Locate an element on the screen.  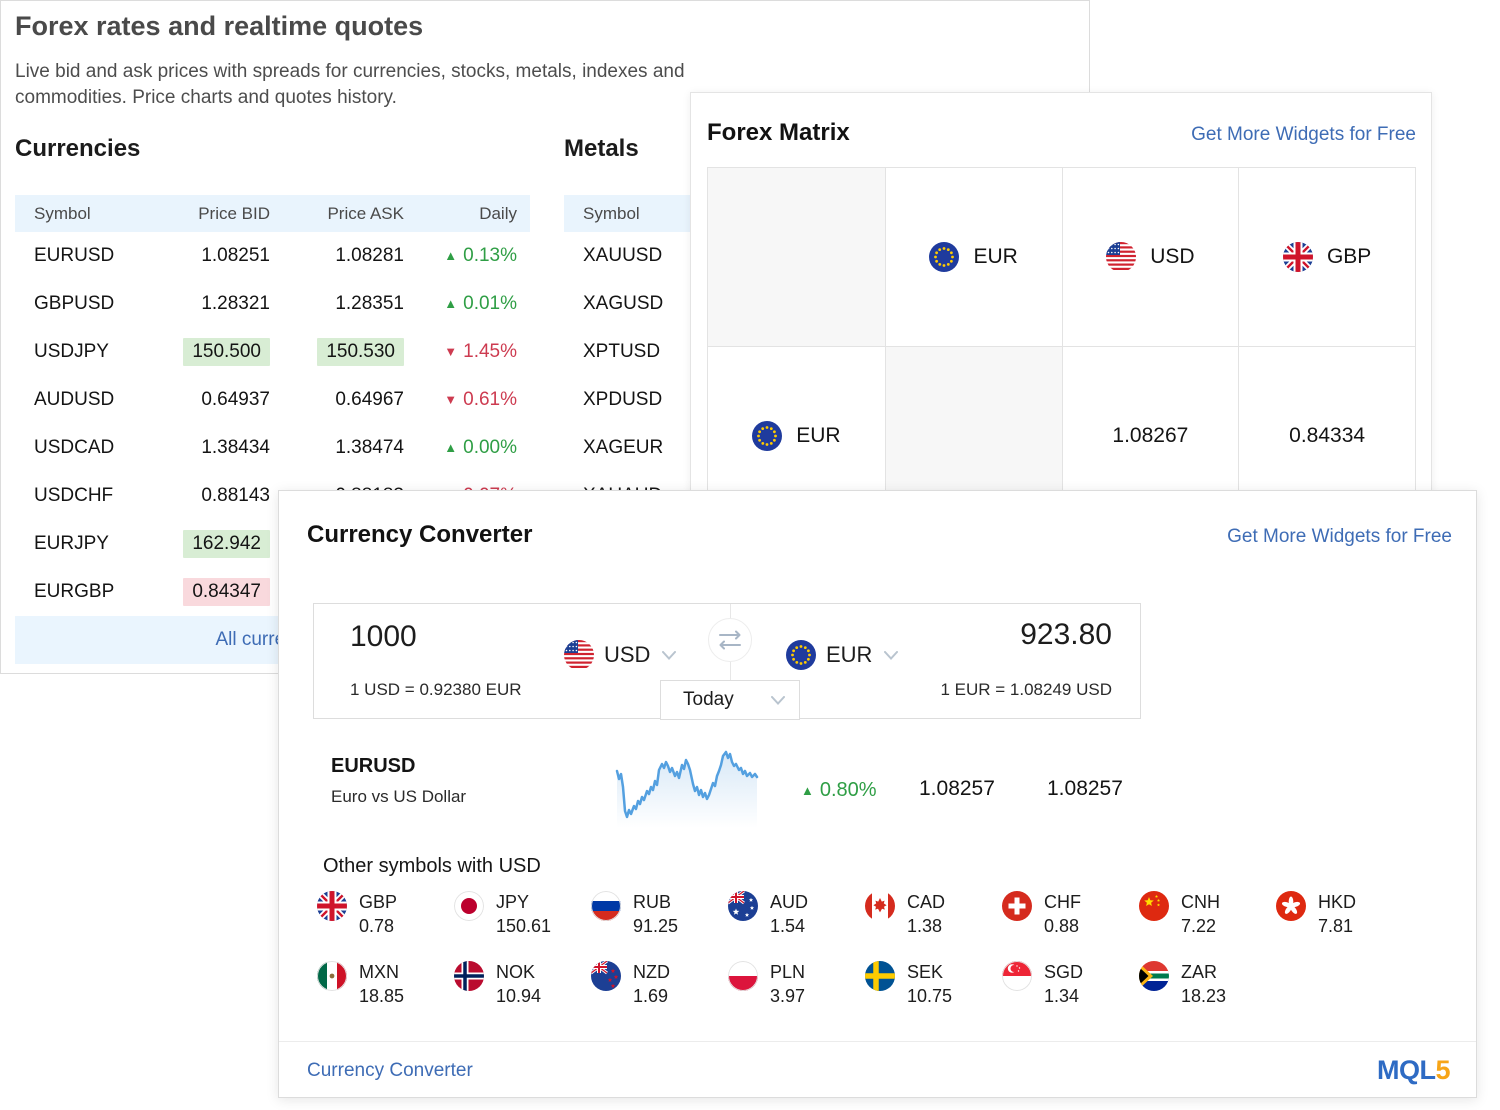
swap-currencies-button is located at coordinates (730, 640).